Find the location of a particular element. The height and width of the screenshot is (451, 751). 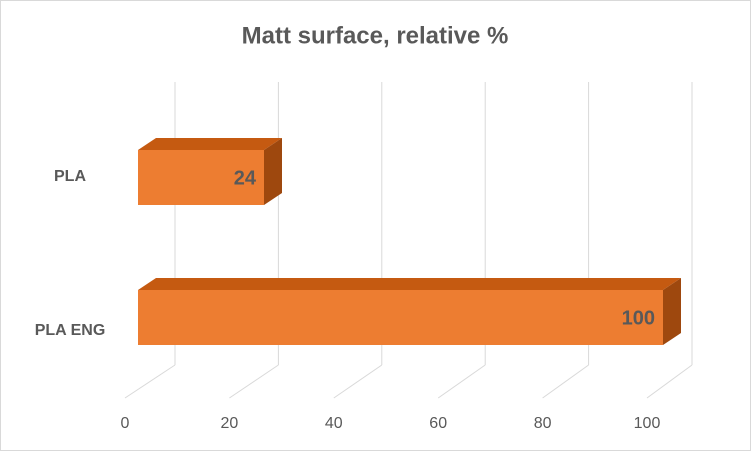

x-tick-label: 80 is located at coordinates (543, 423).